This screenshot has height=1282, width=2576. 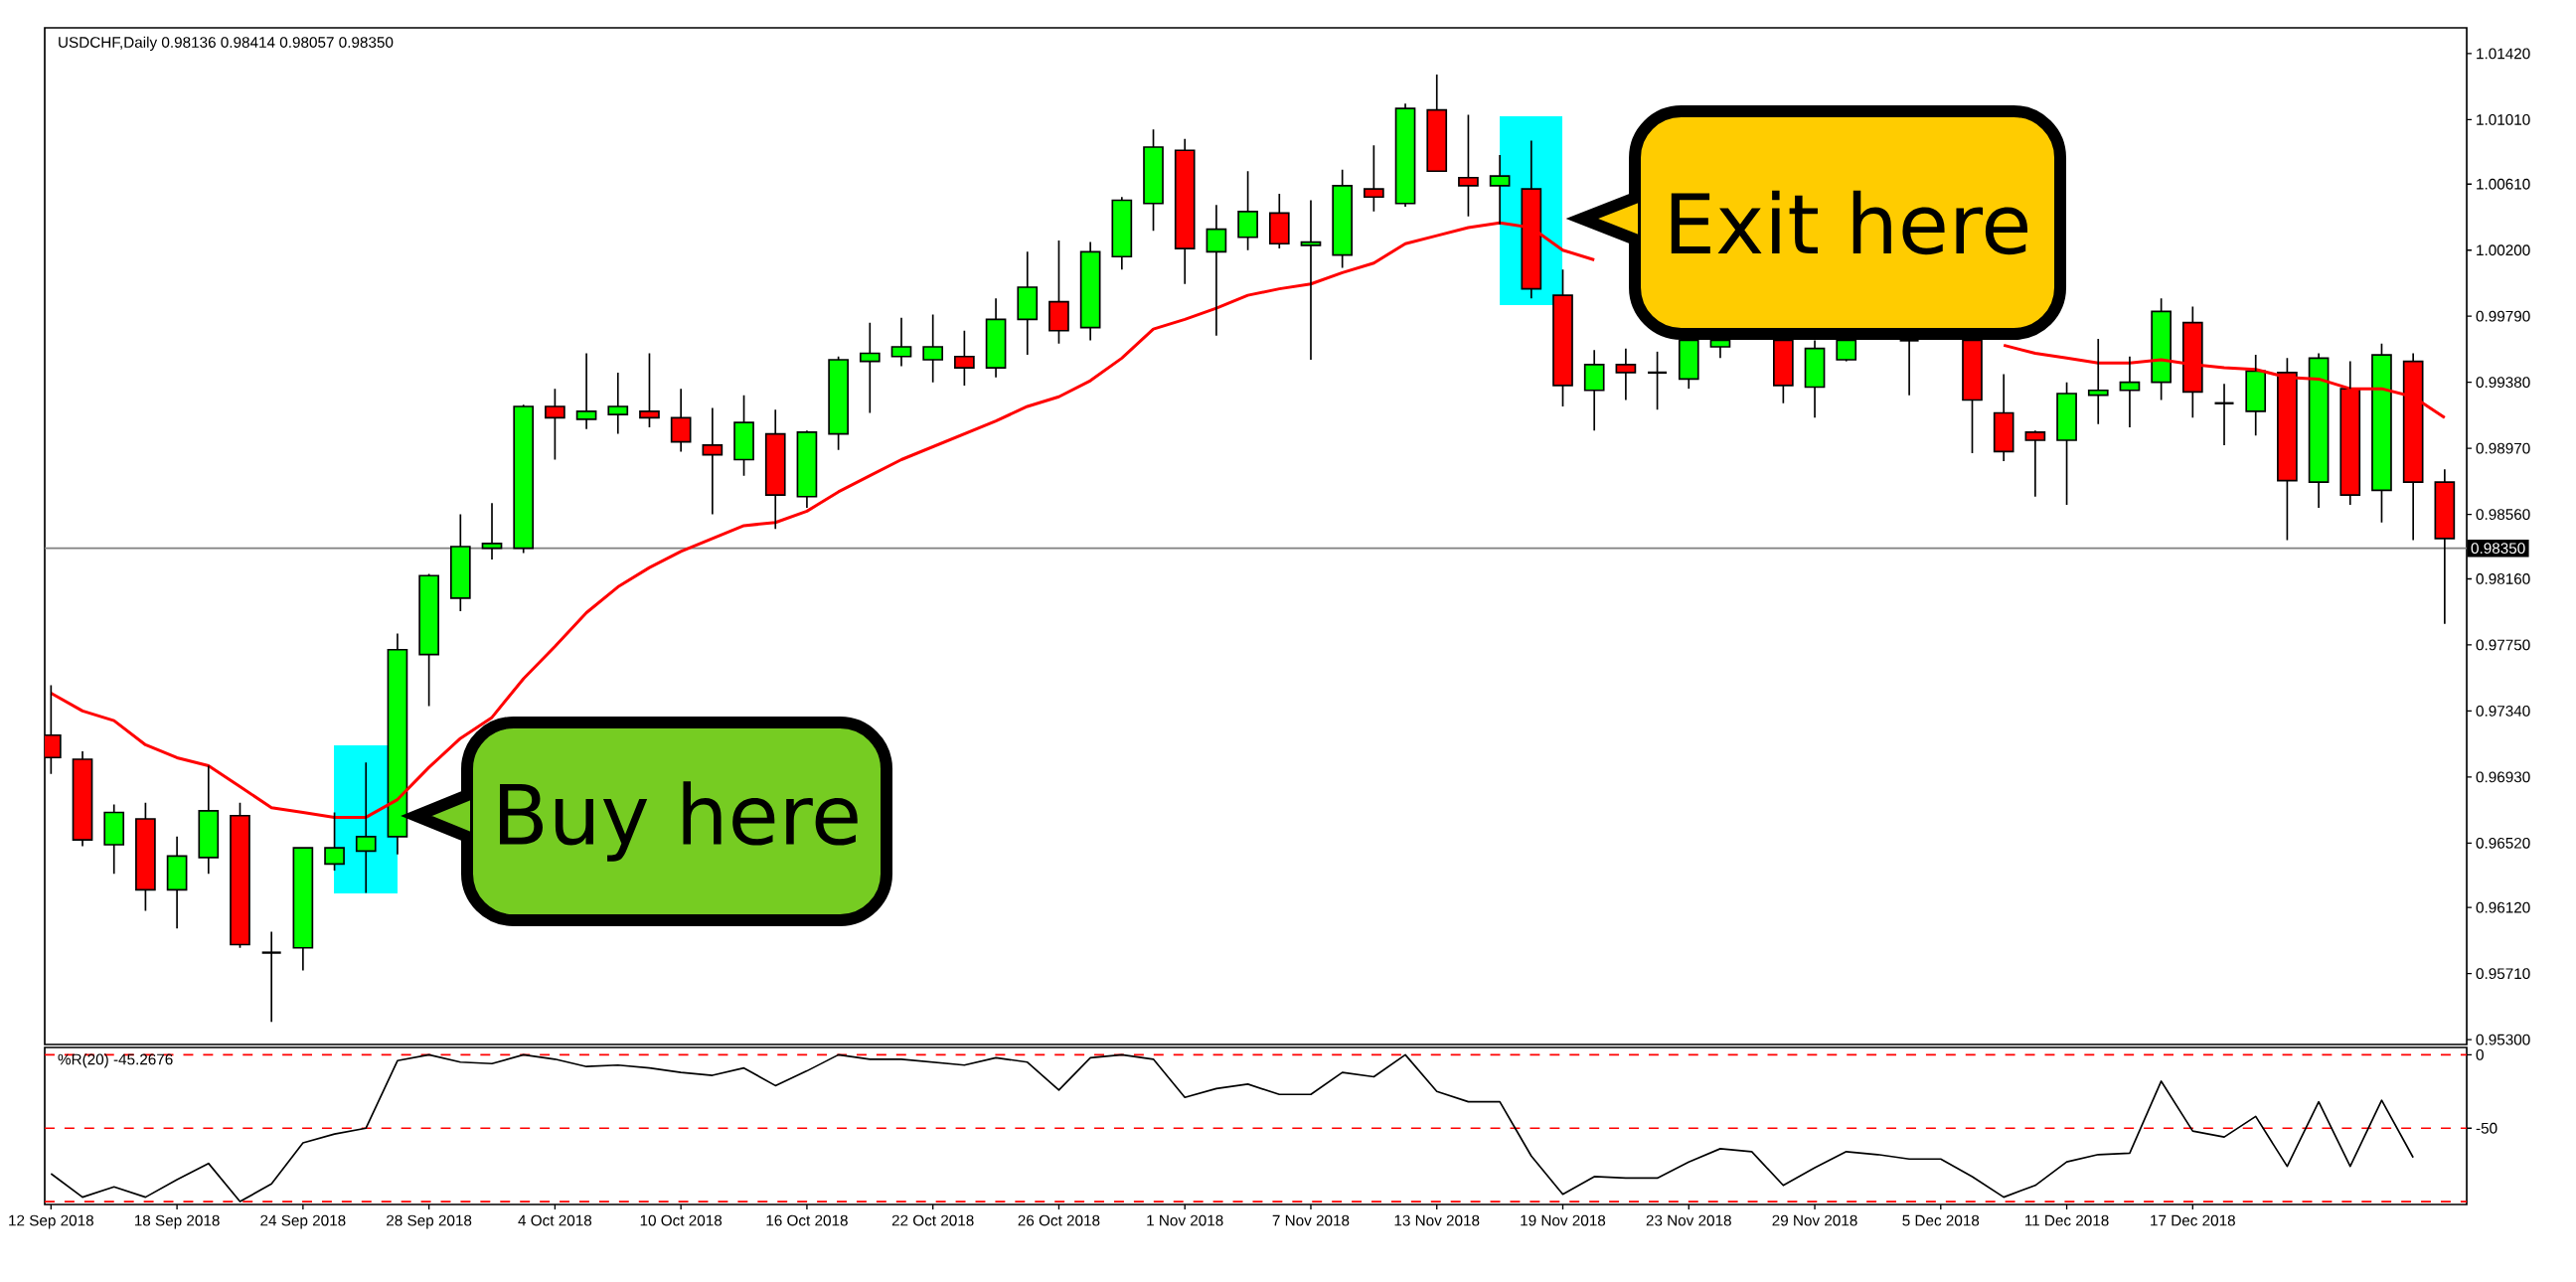 I want to click on x-tick-label: 12 Sep 2018, so click(x=51, y=1221).